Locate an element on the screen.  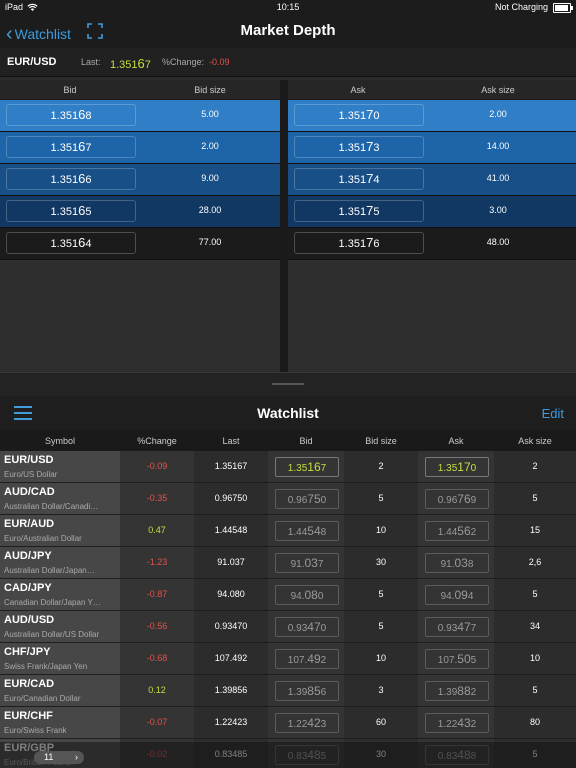
col-last: Last is located at coordinates (231, 441).